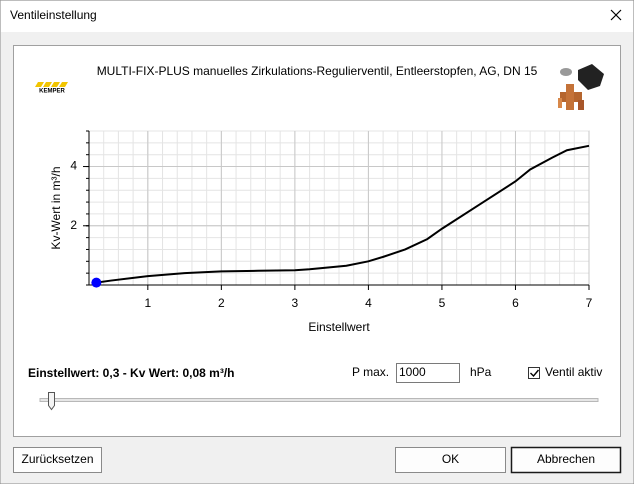  I want to click on x-tick-label: 6, so click(515, 303).